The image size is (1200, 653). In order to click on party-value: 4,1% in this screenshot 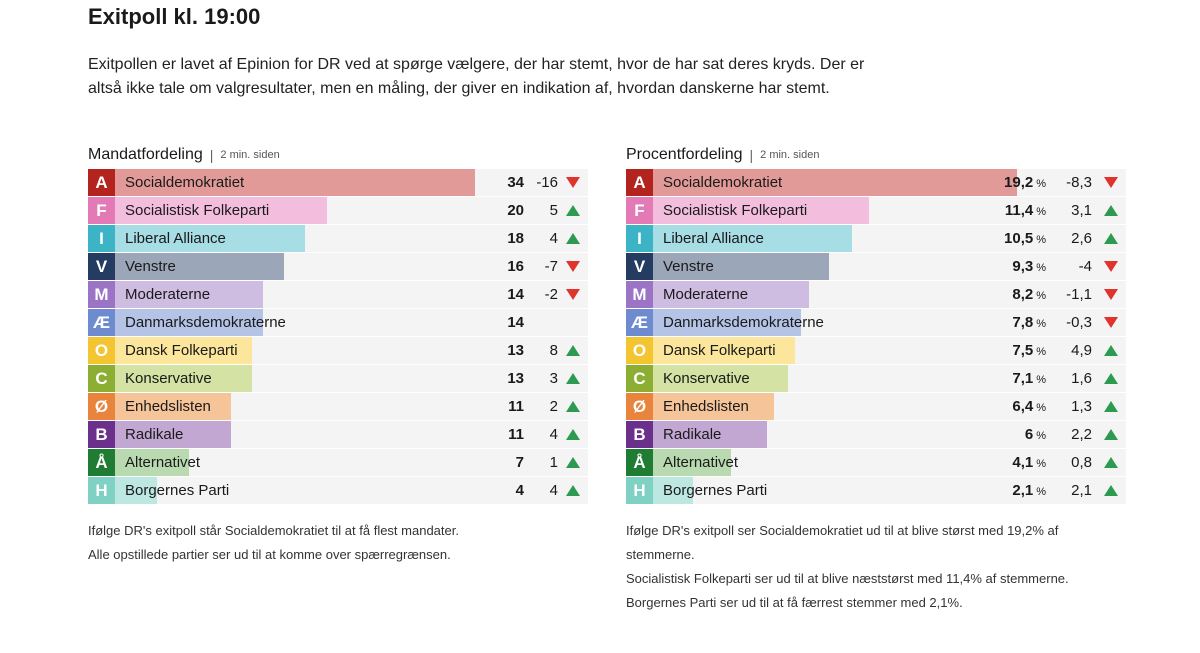, I will do `click(1029, 462)`.